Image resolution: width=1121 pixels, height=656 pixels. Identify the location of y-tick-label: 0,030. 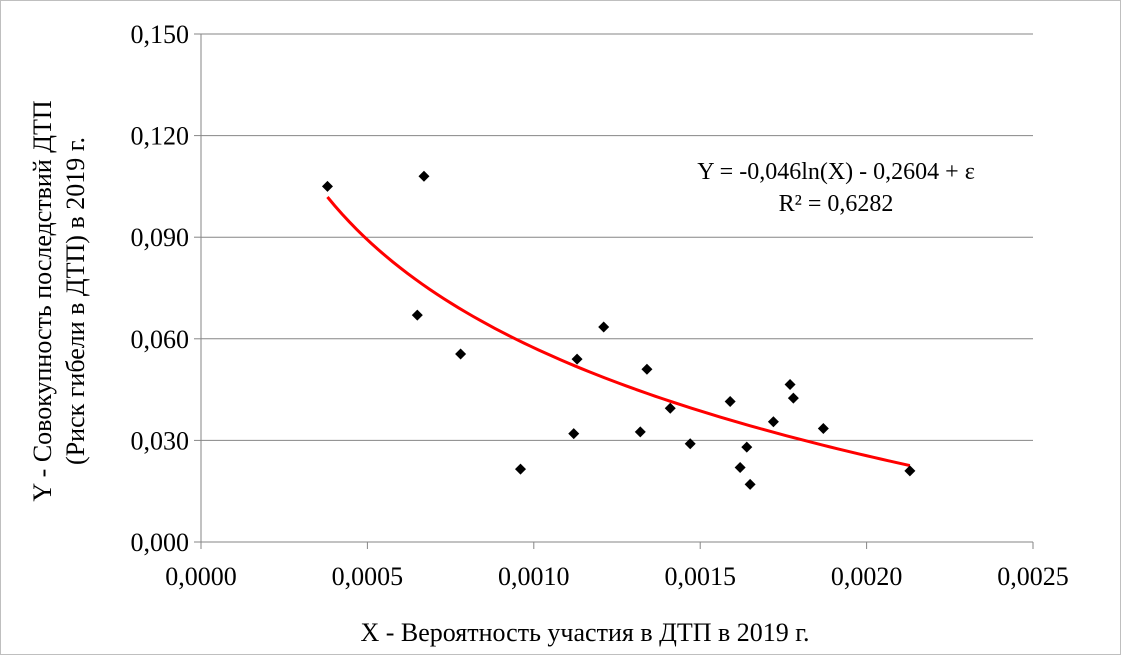
(160, 440).